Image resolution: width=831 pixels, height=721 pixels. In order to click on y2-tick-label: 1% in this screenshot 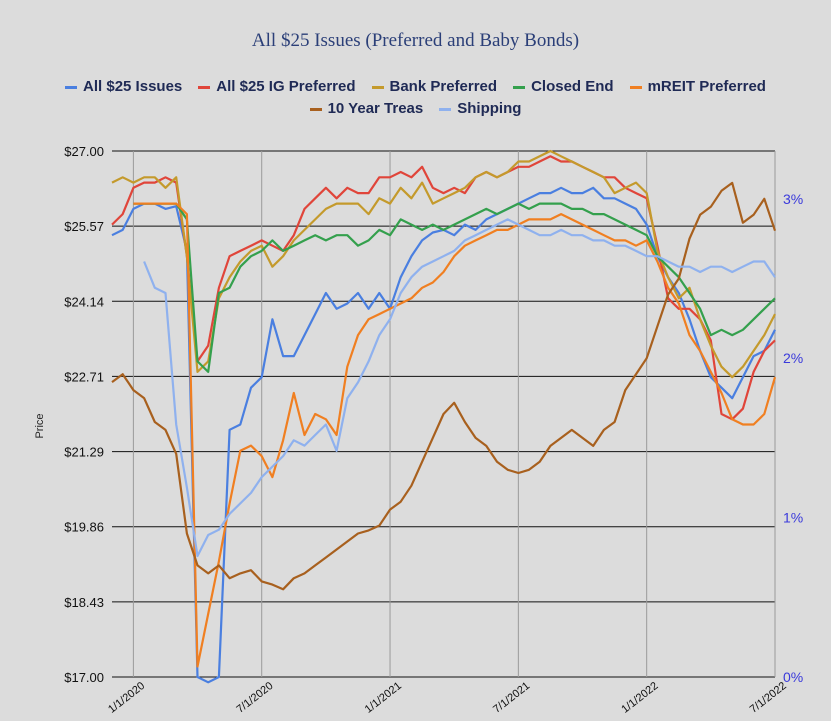, I will do `click(793, 518)`.